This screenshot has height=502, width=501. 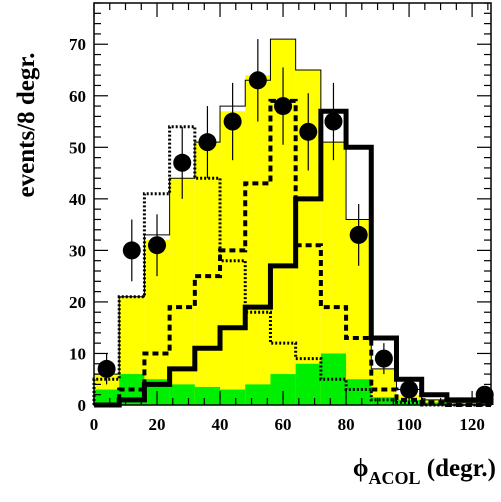 I want to click on y-tick-label: 70, so click(x=77, y=44).